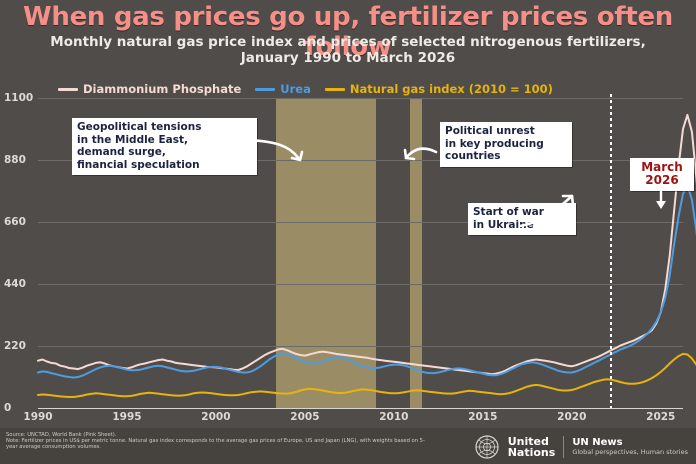 Image resolution: width=696 pixels, height=464 pixels. I want to click on annotation-line: March, so click(662, 167).